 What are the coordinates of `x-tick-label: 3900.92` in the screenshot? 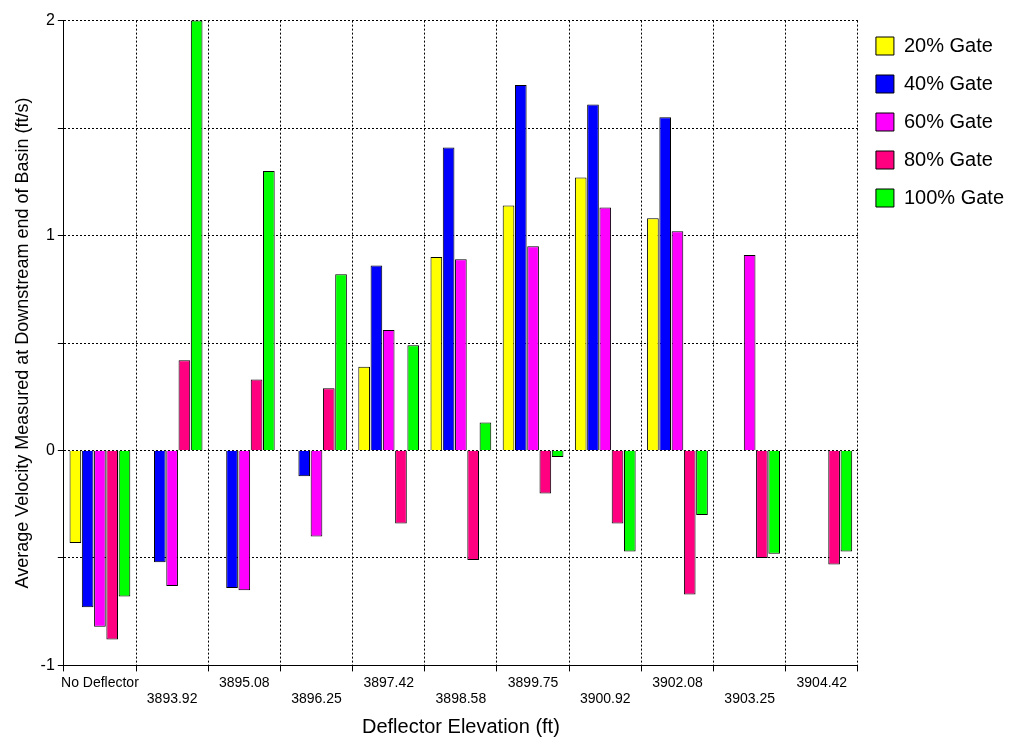 It's located at (605, 698).